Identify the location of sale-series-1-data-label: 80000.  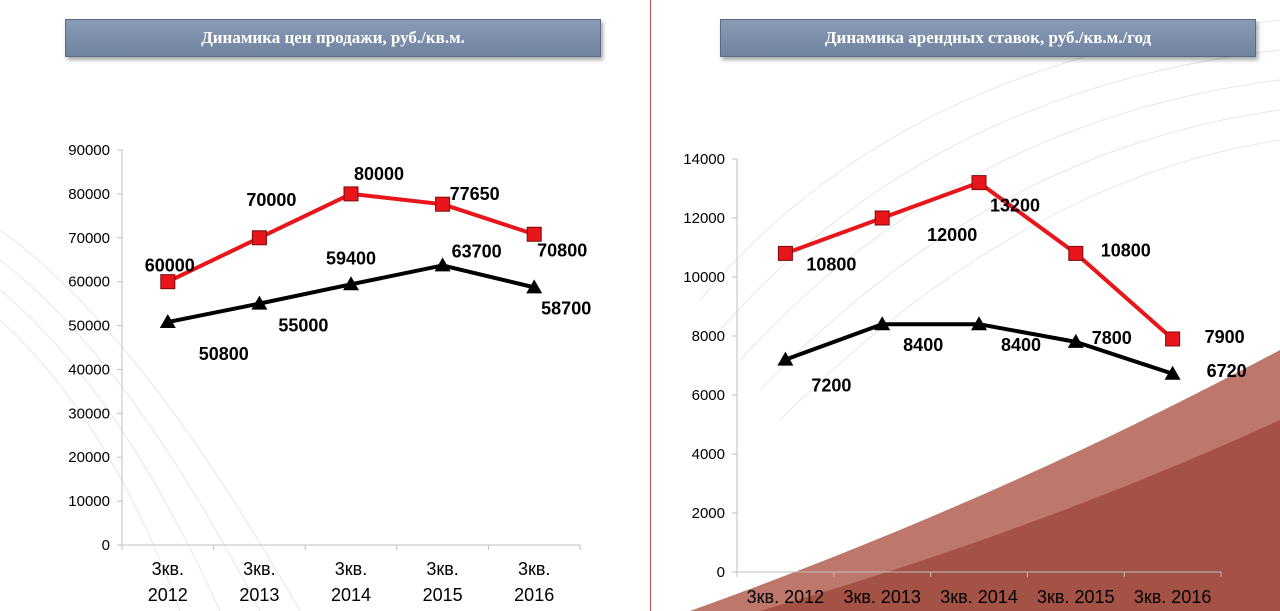
(379, 174).